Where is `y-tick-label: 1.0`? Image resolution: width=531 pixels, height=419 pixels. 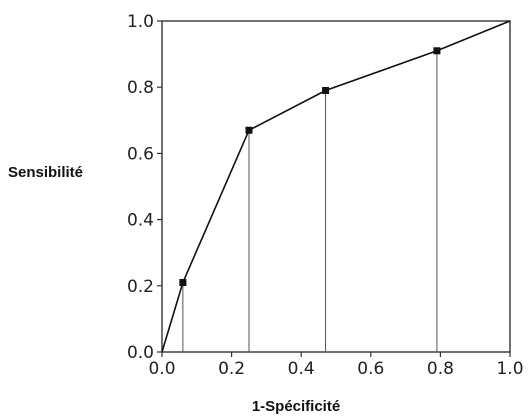 y-tick-label: 1.0 is located at coordinates (140, 22).